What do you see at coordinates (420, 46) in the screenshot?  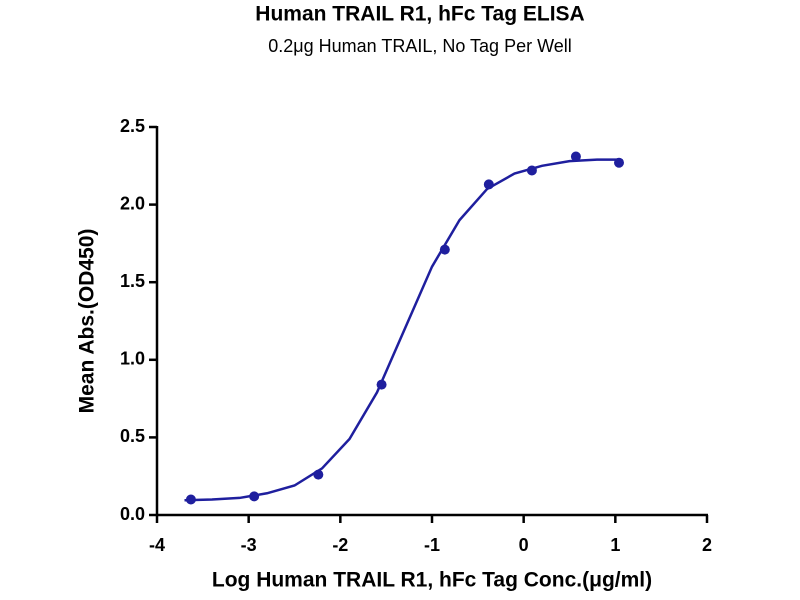 I see `chart-subtitle: 0.2μg Human TRAIL, No Tag Per Well` at bounding box center [420, 46].